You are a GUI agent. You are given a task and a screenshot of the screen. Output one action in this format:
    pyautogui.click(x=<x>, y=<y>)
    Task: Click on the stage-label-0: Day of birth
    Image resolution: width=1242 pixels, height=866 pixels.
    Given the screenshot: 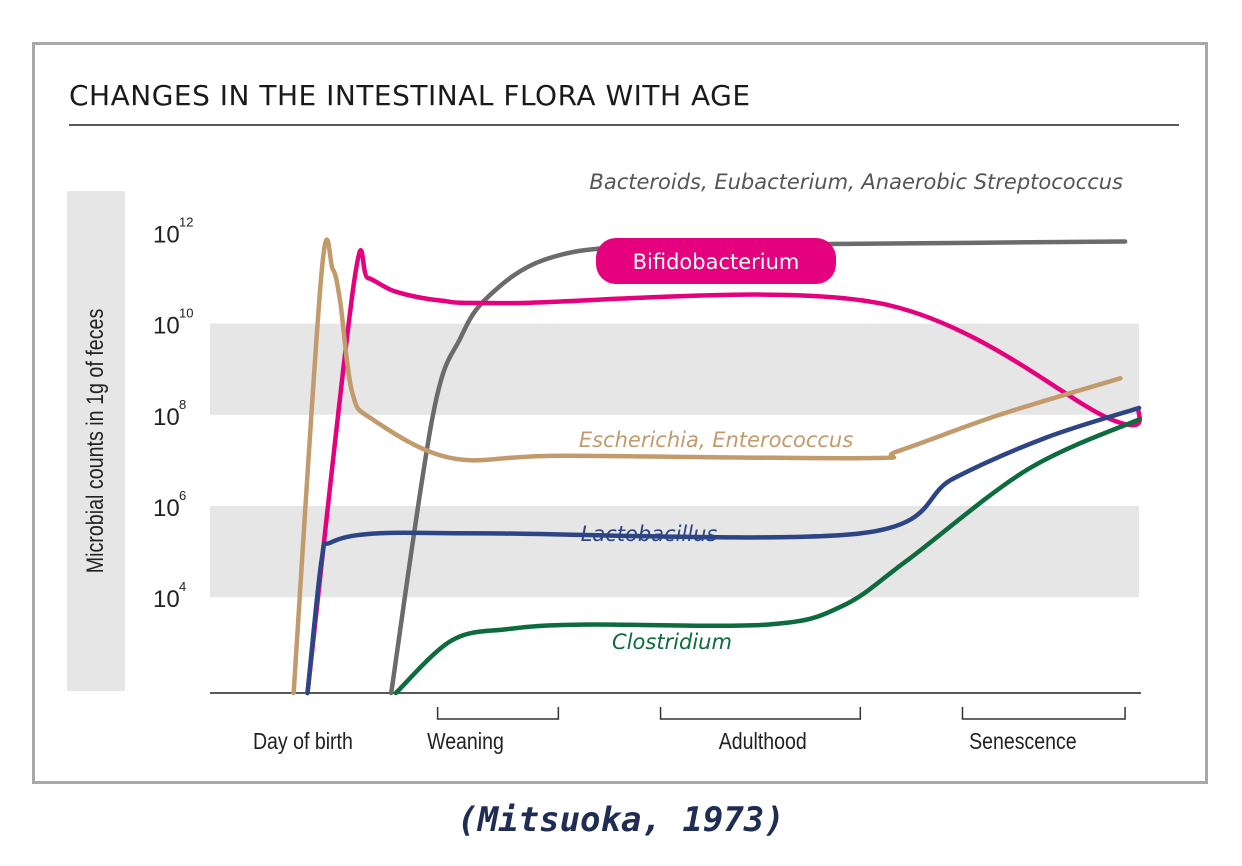 What is the action you would take?
    pyautogui.click(x=303, y=742)
    